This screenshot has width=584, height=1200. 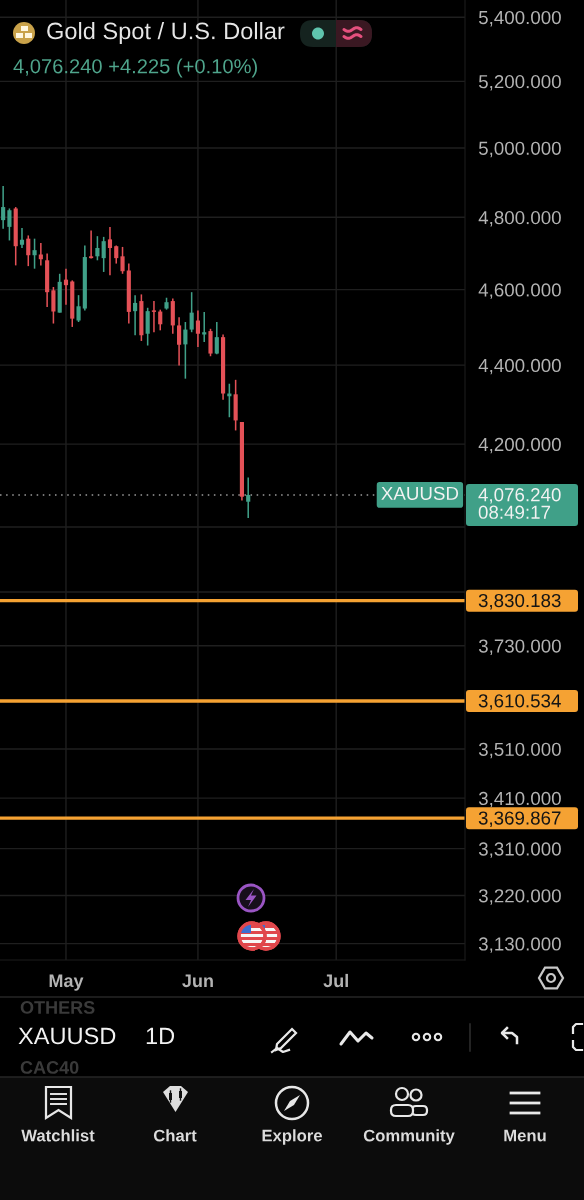 I want to click on ref-line-label: 3,369.867, so click(x=519, y=819).